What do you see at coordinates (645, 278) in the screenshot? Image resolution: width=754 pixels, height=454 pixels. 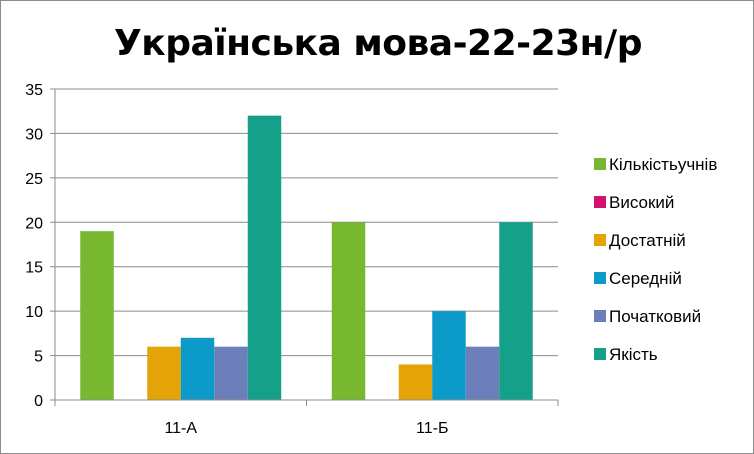 I see `legend-label: Середній` at bounding box center [645, 278].